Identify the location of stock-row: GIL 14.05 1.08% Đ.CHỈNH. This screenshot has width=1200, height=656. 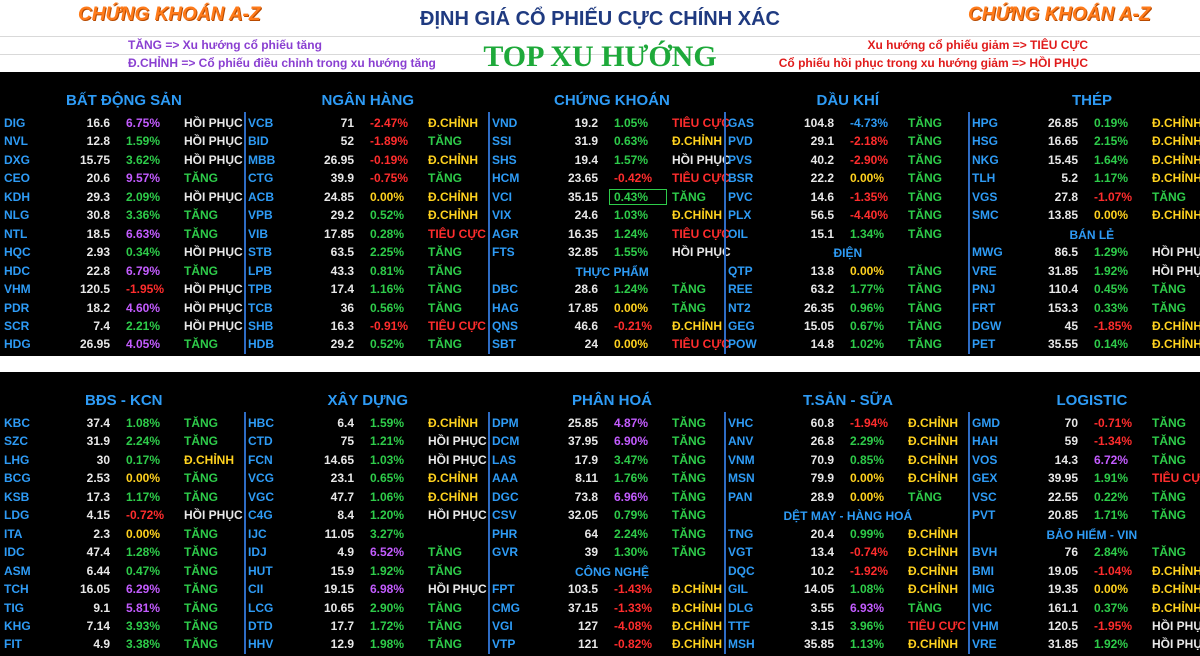
(846, 591).